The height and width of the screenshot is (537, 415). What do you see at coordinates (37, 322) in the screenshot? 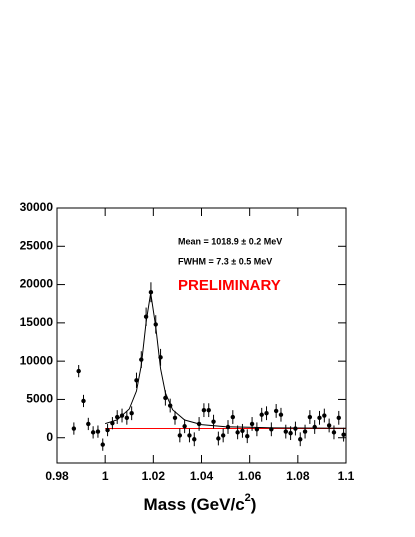
I see `y-tick-label: 15000` at bounding box center [37, 322].